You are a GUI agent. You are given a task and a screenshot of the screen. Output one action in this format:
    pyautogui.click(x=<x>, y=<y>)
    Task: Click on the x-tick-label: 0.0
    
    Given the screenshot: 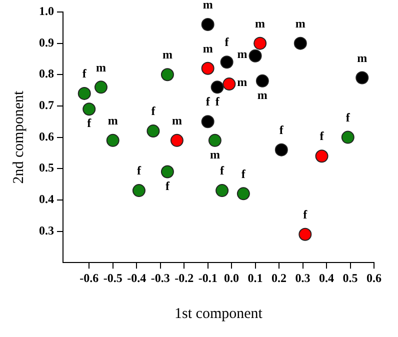 What is the action you would take?
    pyautogui.click(x=232, y=277)
    